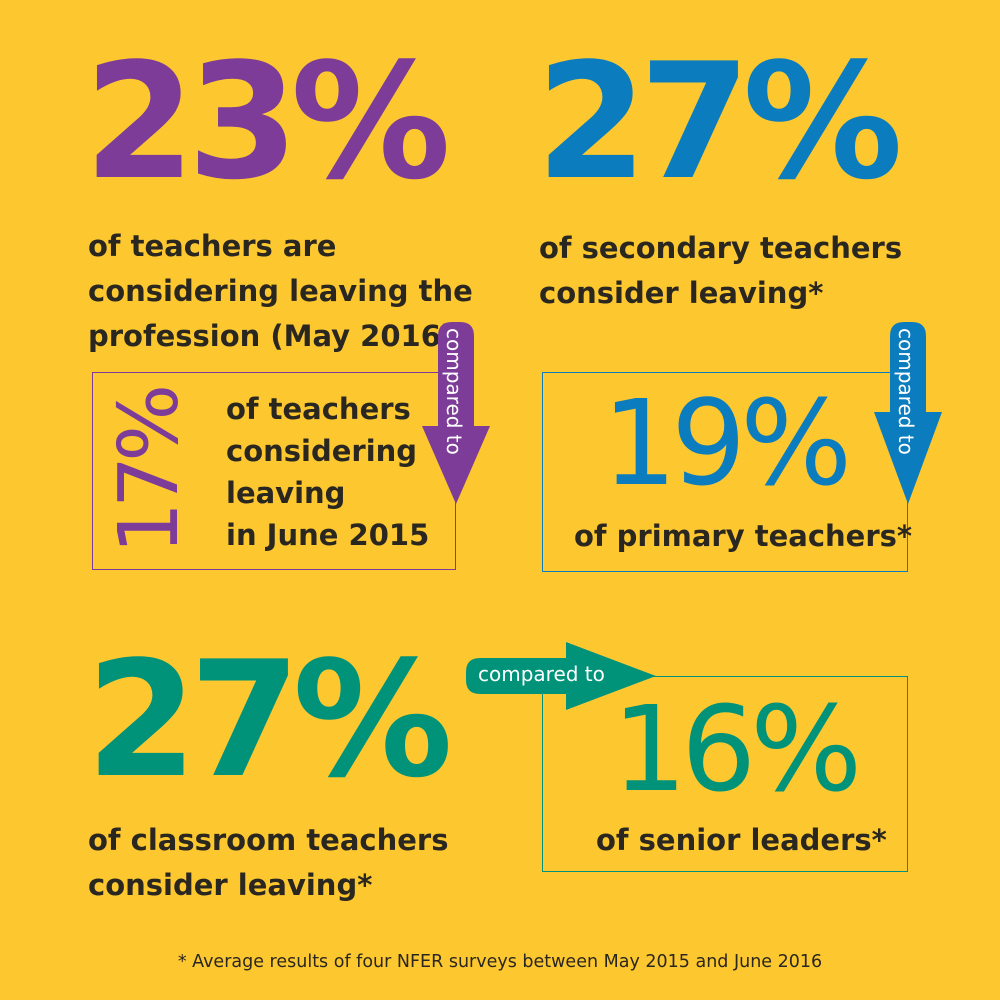  Describe the element at coordinates (212, 246) in the screenshot. I see `description-line: of teachers are` at that location.